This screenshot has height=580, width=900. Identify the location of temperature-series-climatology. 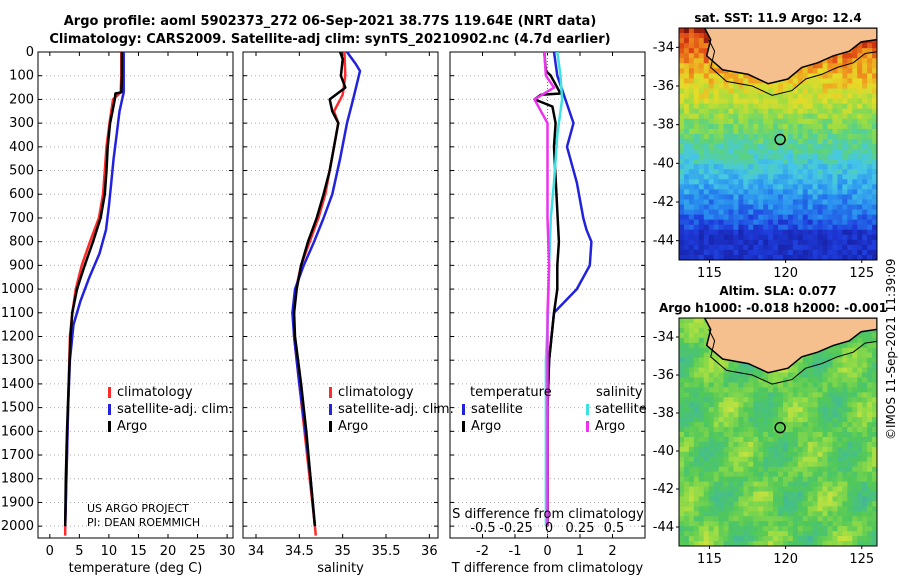
(93, 294).